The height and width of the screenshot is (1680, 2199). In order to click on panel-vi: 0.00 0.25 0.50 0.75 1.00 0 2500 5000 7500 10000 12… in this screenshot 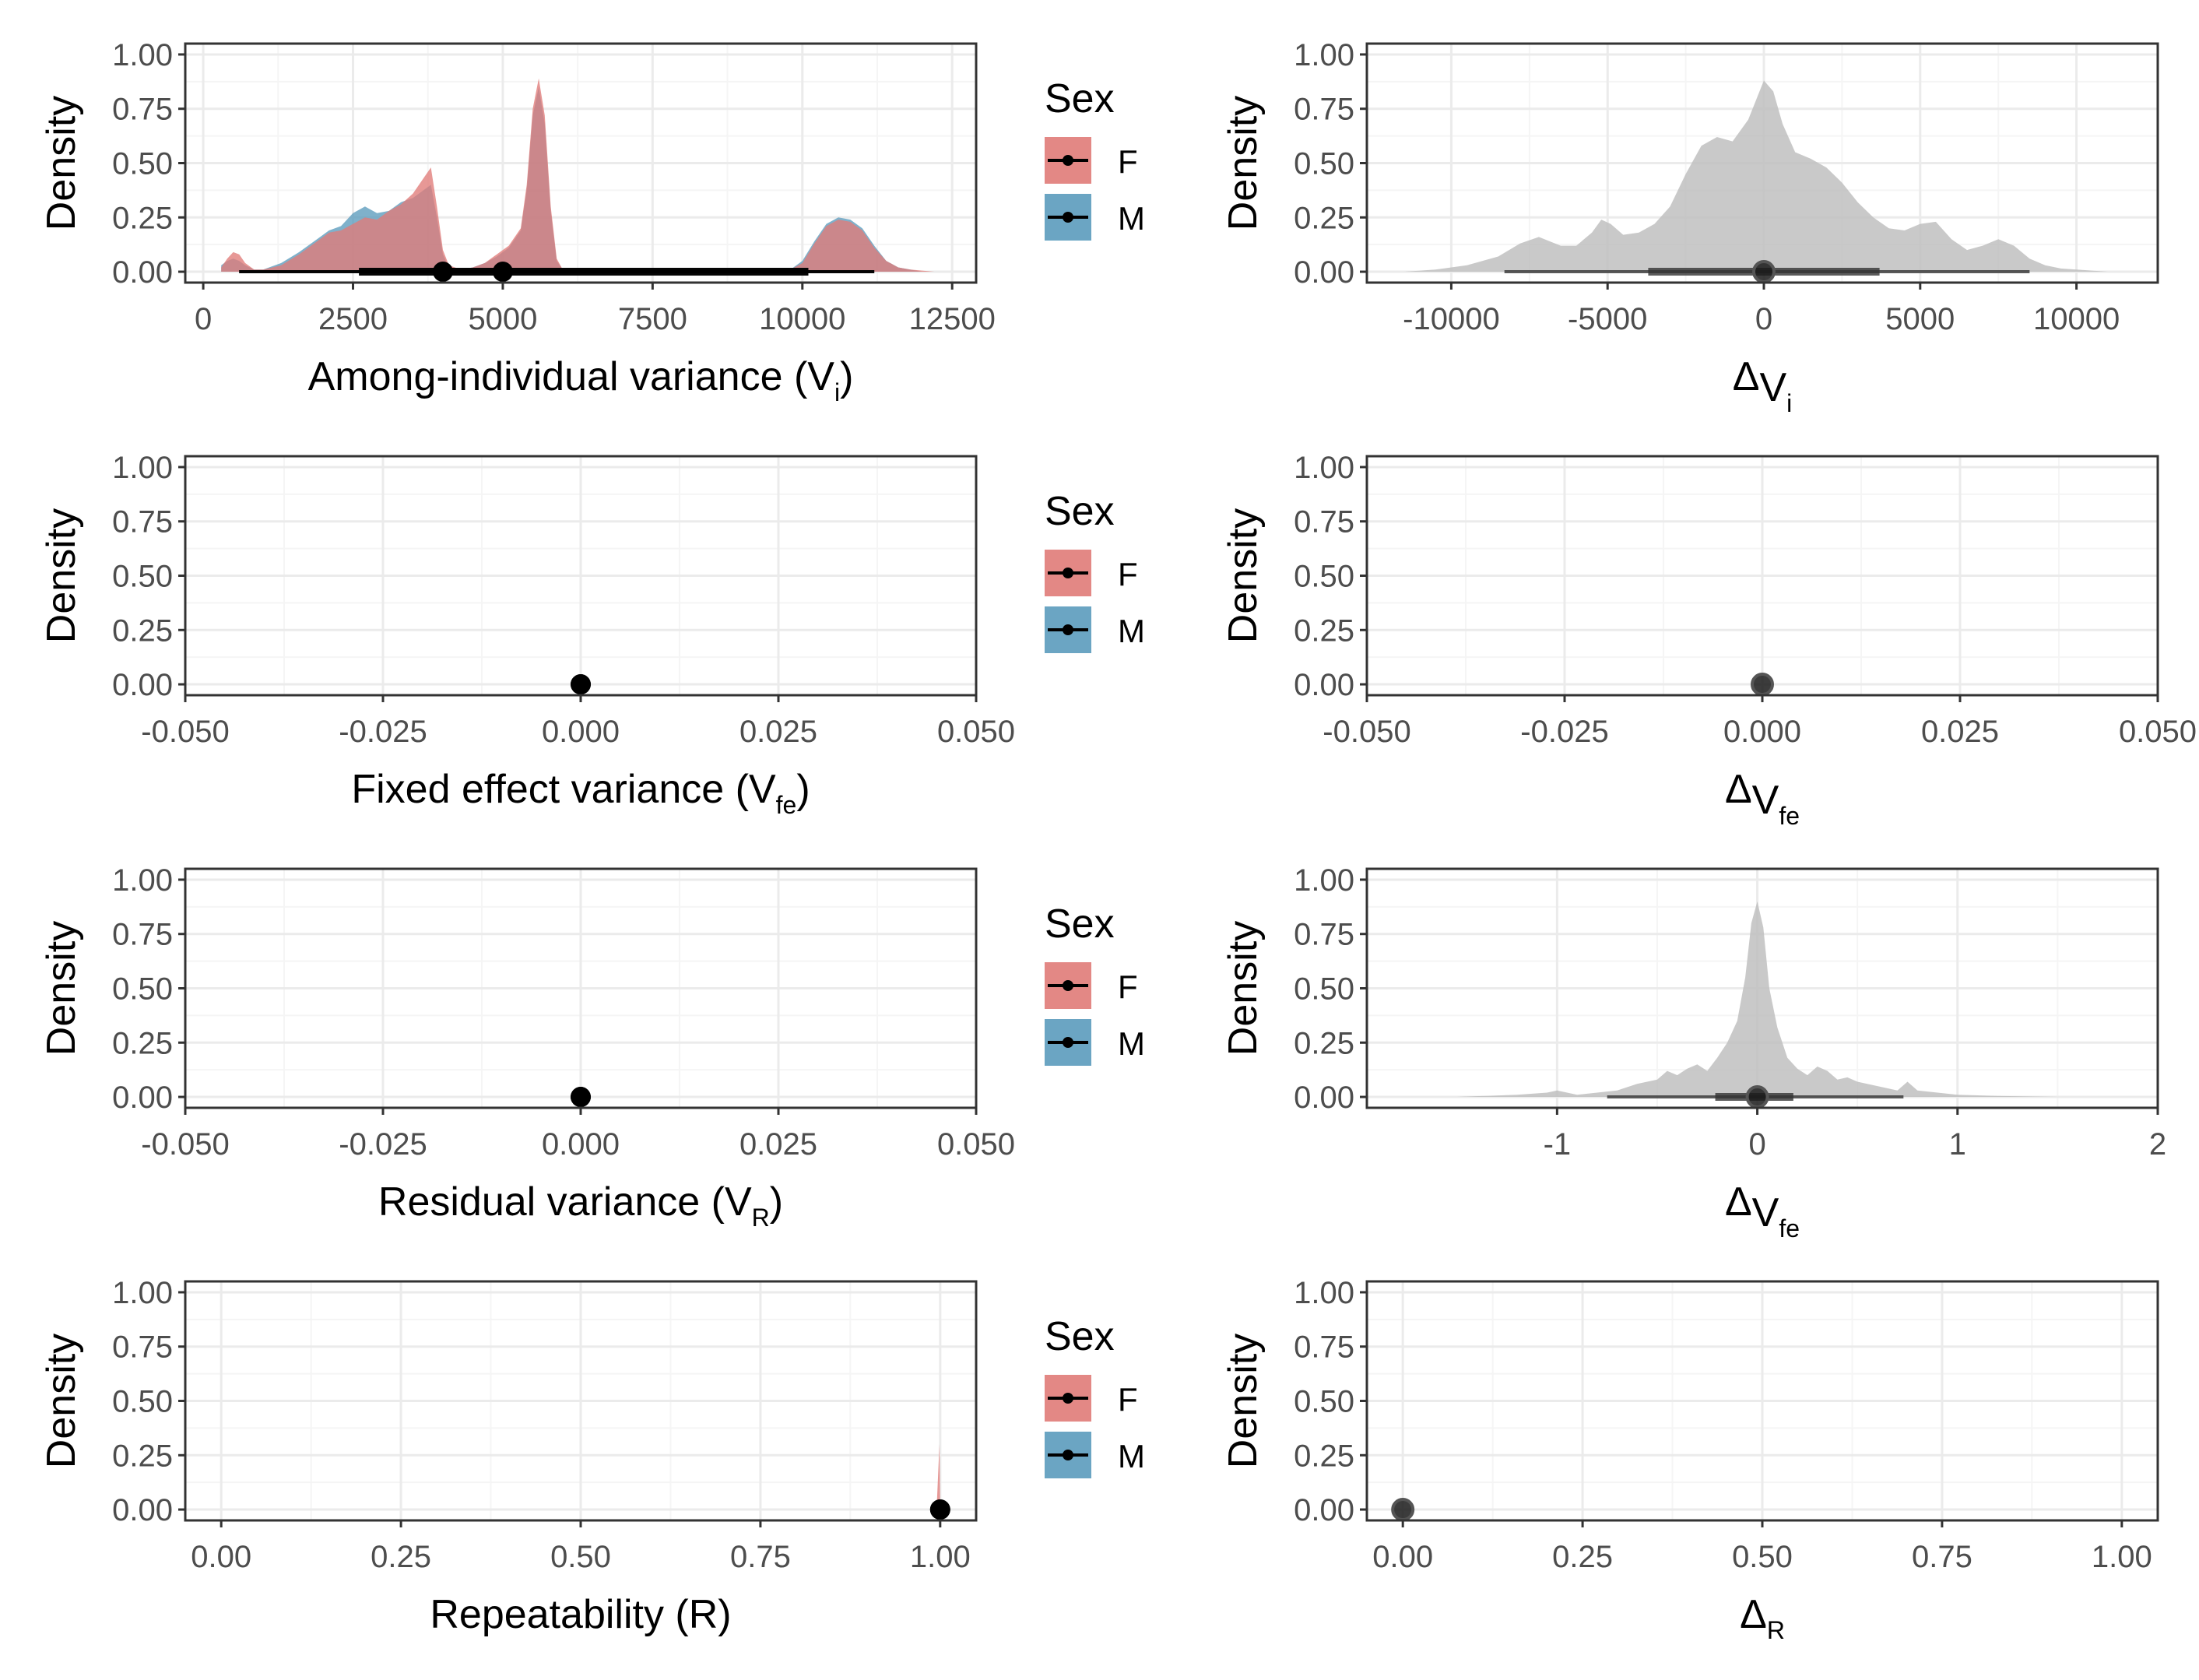, I will do `click(592, 222)`.